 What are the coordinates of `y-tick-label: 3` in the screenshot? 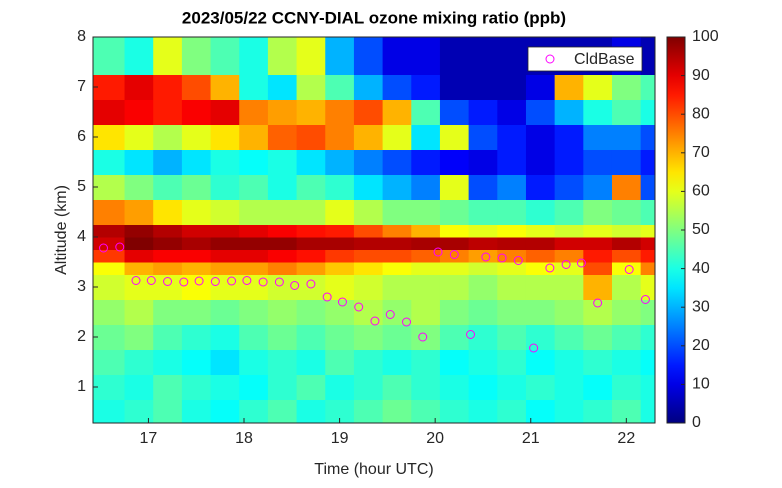 It's located at (81, 286).